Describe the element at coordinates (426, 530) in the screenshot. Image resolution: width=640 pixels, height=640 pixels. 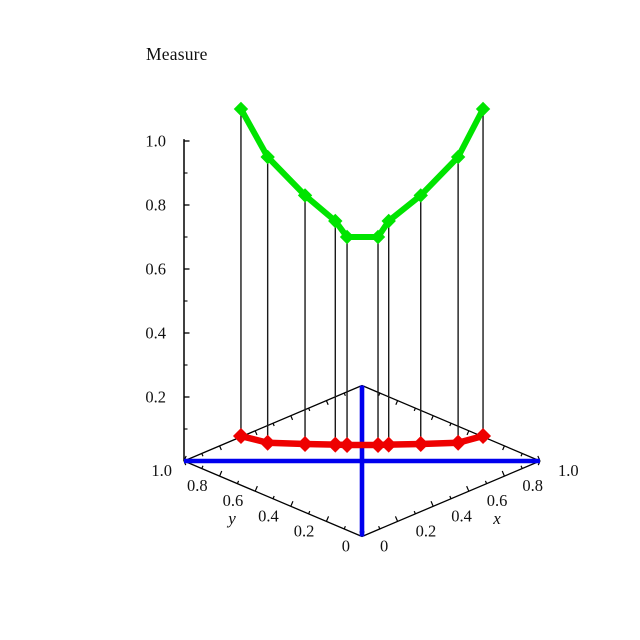
I see `x-tick-label: 0.2` at that location.